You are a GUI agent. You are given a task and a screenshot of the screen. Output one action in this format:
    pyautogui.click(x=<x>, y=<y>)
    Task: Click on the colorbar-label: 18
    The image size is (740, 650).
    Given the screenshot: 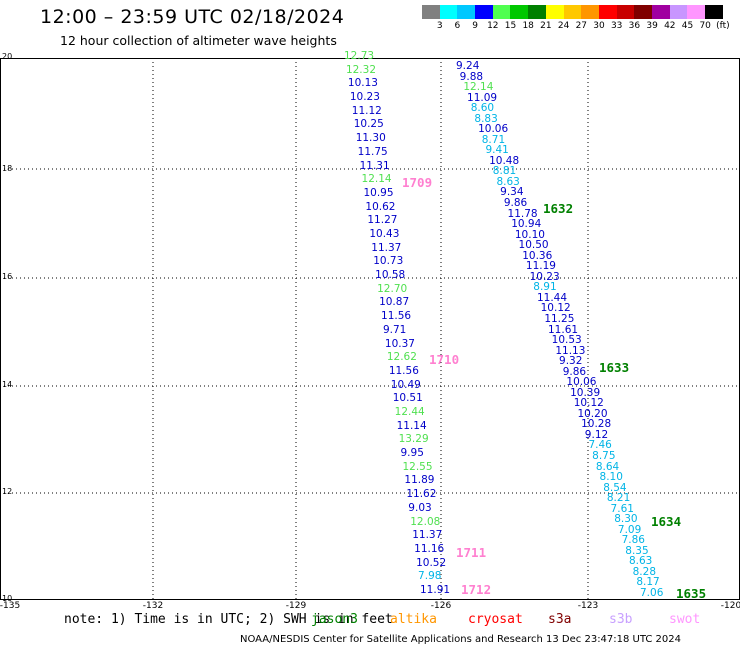 What is the action you would take?
    pyautogui.click(x=528, y=26)
    